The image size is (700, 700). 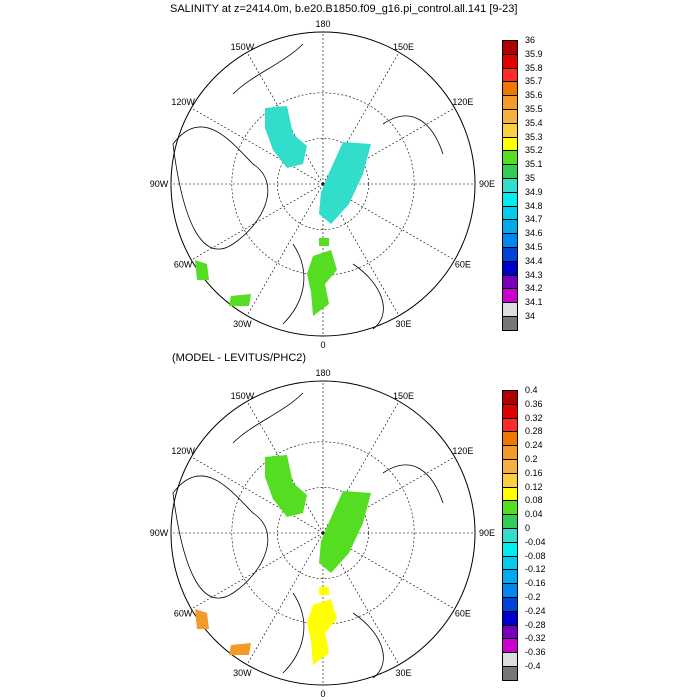 I want to click on colorbar-label: 35.8, so click(x=534, y=67).